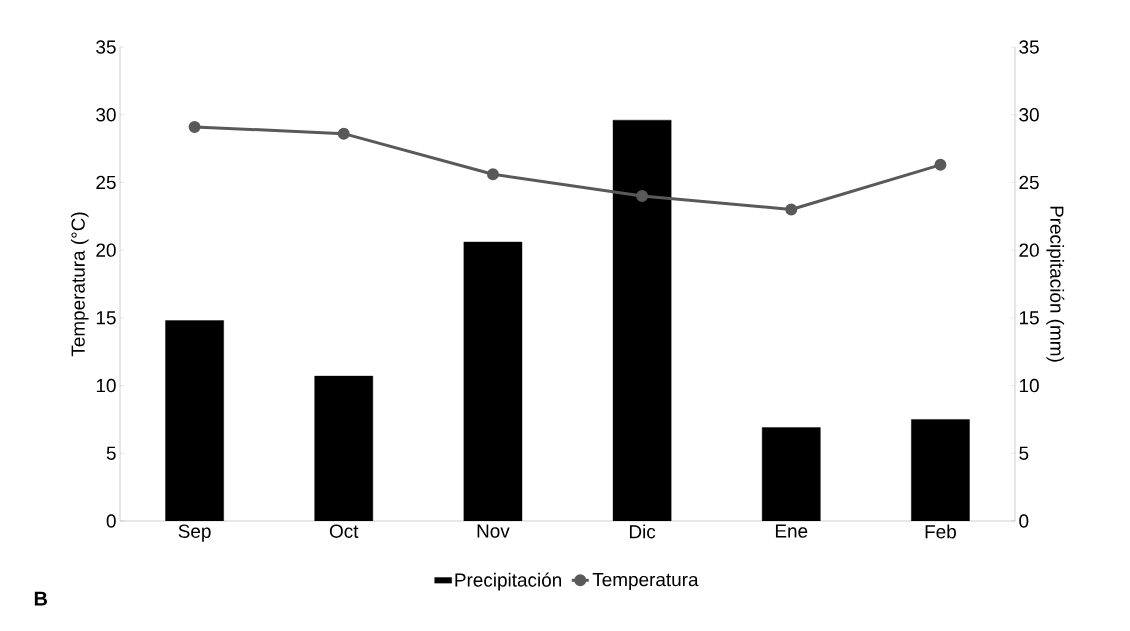 This screenshot has width=1130, height=631. Describe the element at coordinates (645, 581) in the screenshot. I see `legend-label: Temperatura` at that location.